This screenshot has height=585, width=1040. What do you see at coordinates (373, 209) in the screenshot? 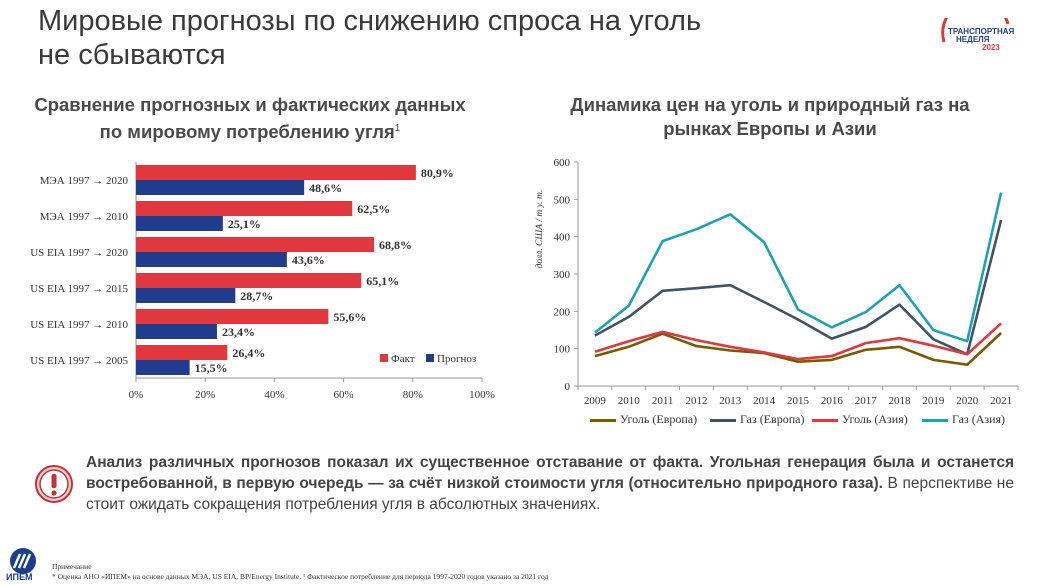
I see `bar-data-label: 62,5%` at bounding box center [373, 209].